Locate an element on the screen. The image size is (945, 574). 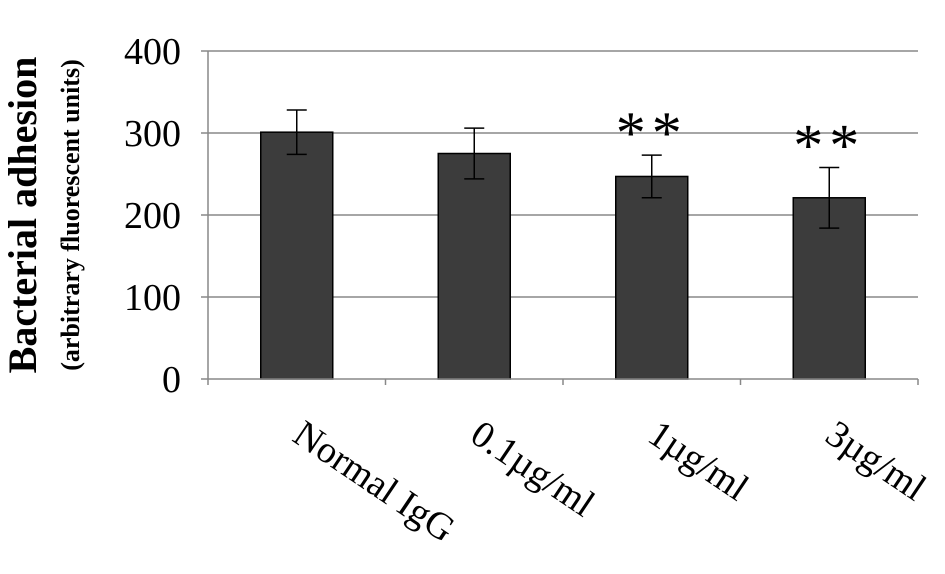
x-tick-label: 0.1µg/ml is located at coordinates (532, 469).